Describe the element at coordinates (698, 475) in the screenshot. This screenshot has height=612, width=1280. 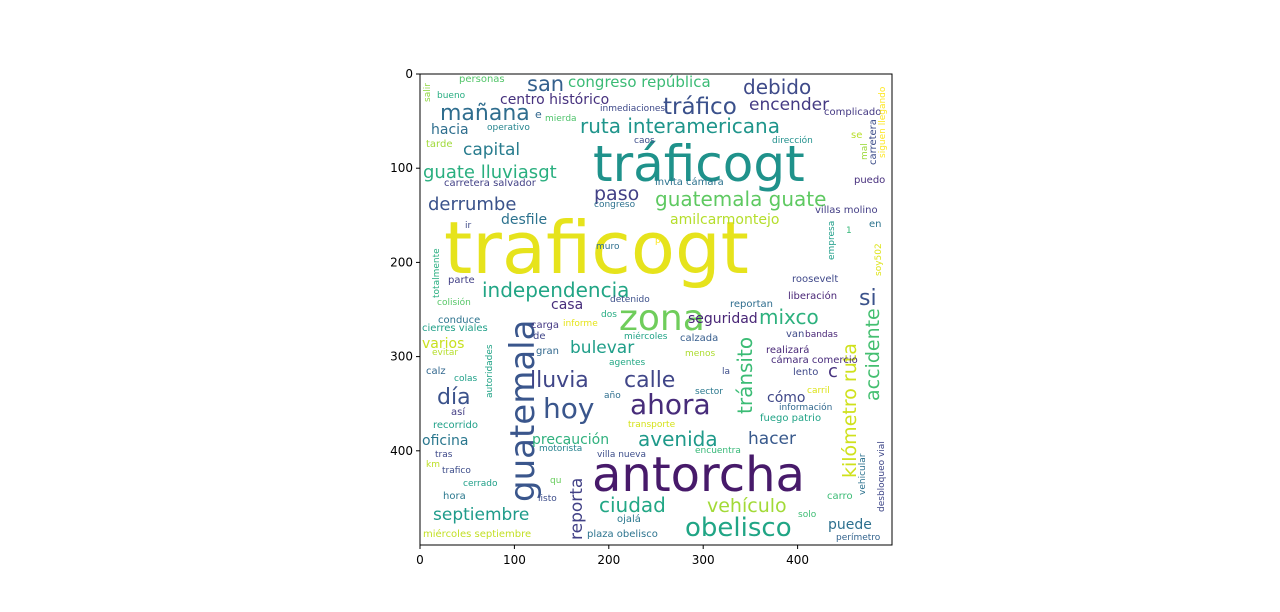
I see `cloud-word: antorcha` at that location.